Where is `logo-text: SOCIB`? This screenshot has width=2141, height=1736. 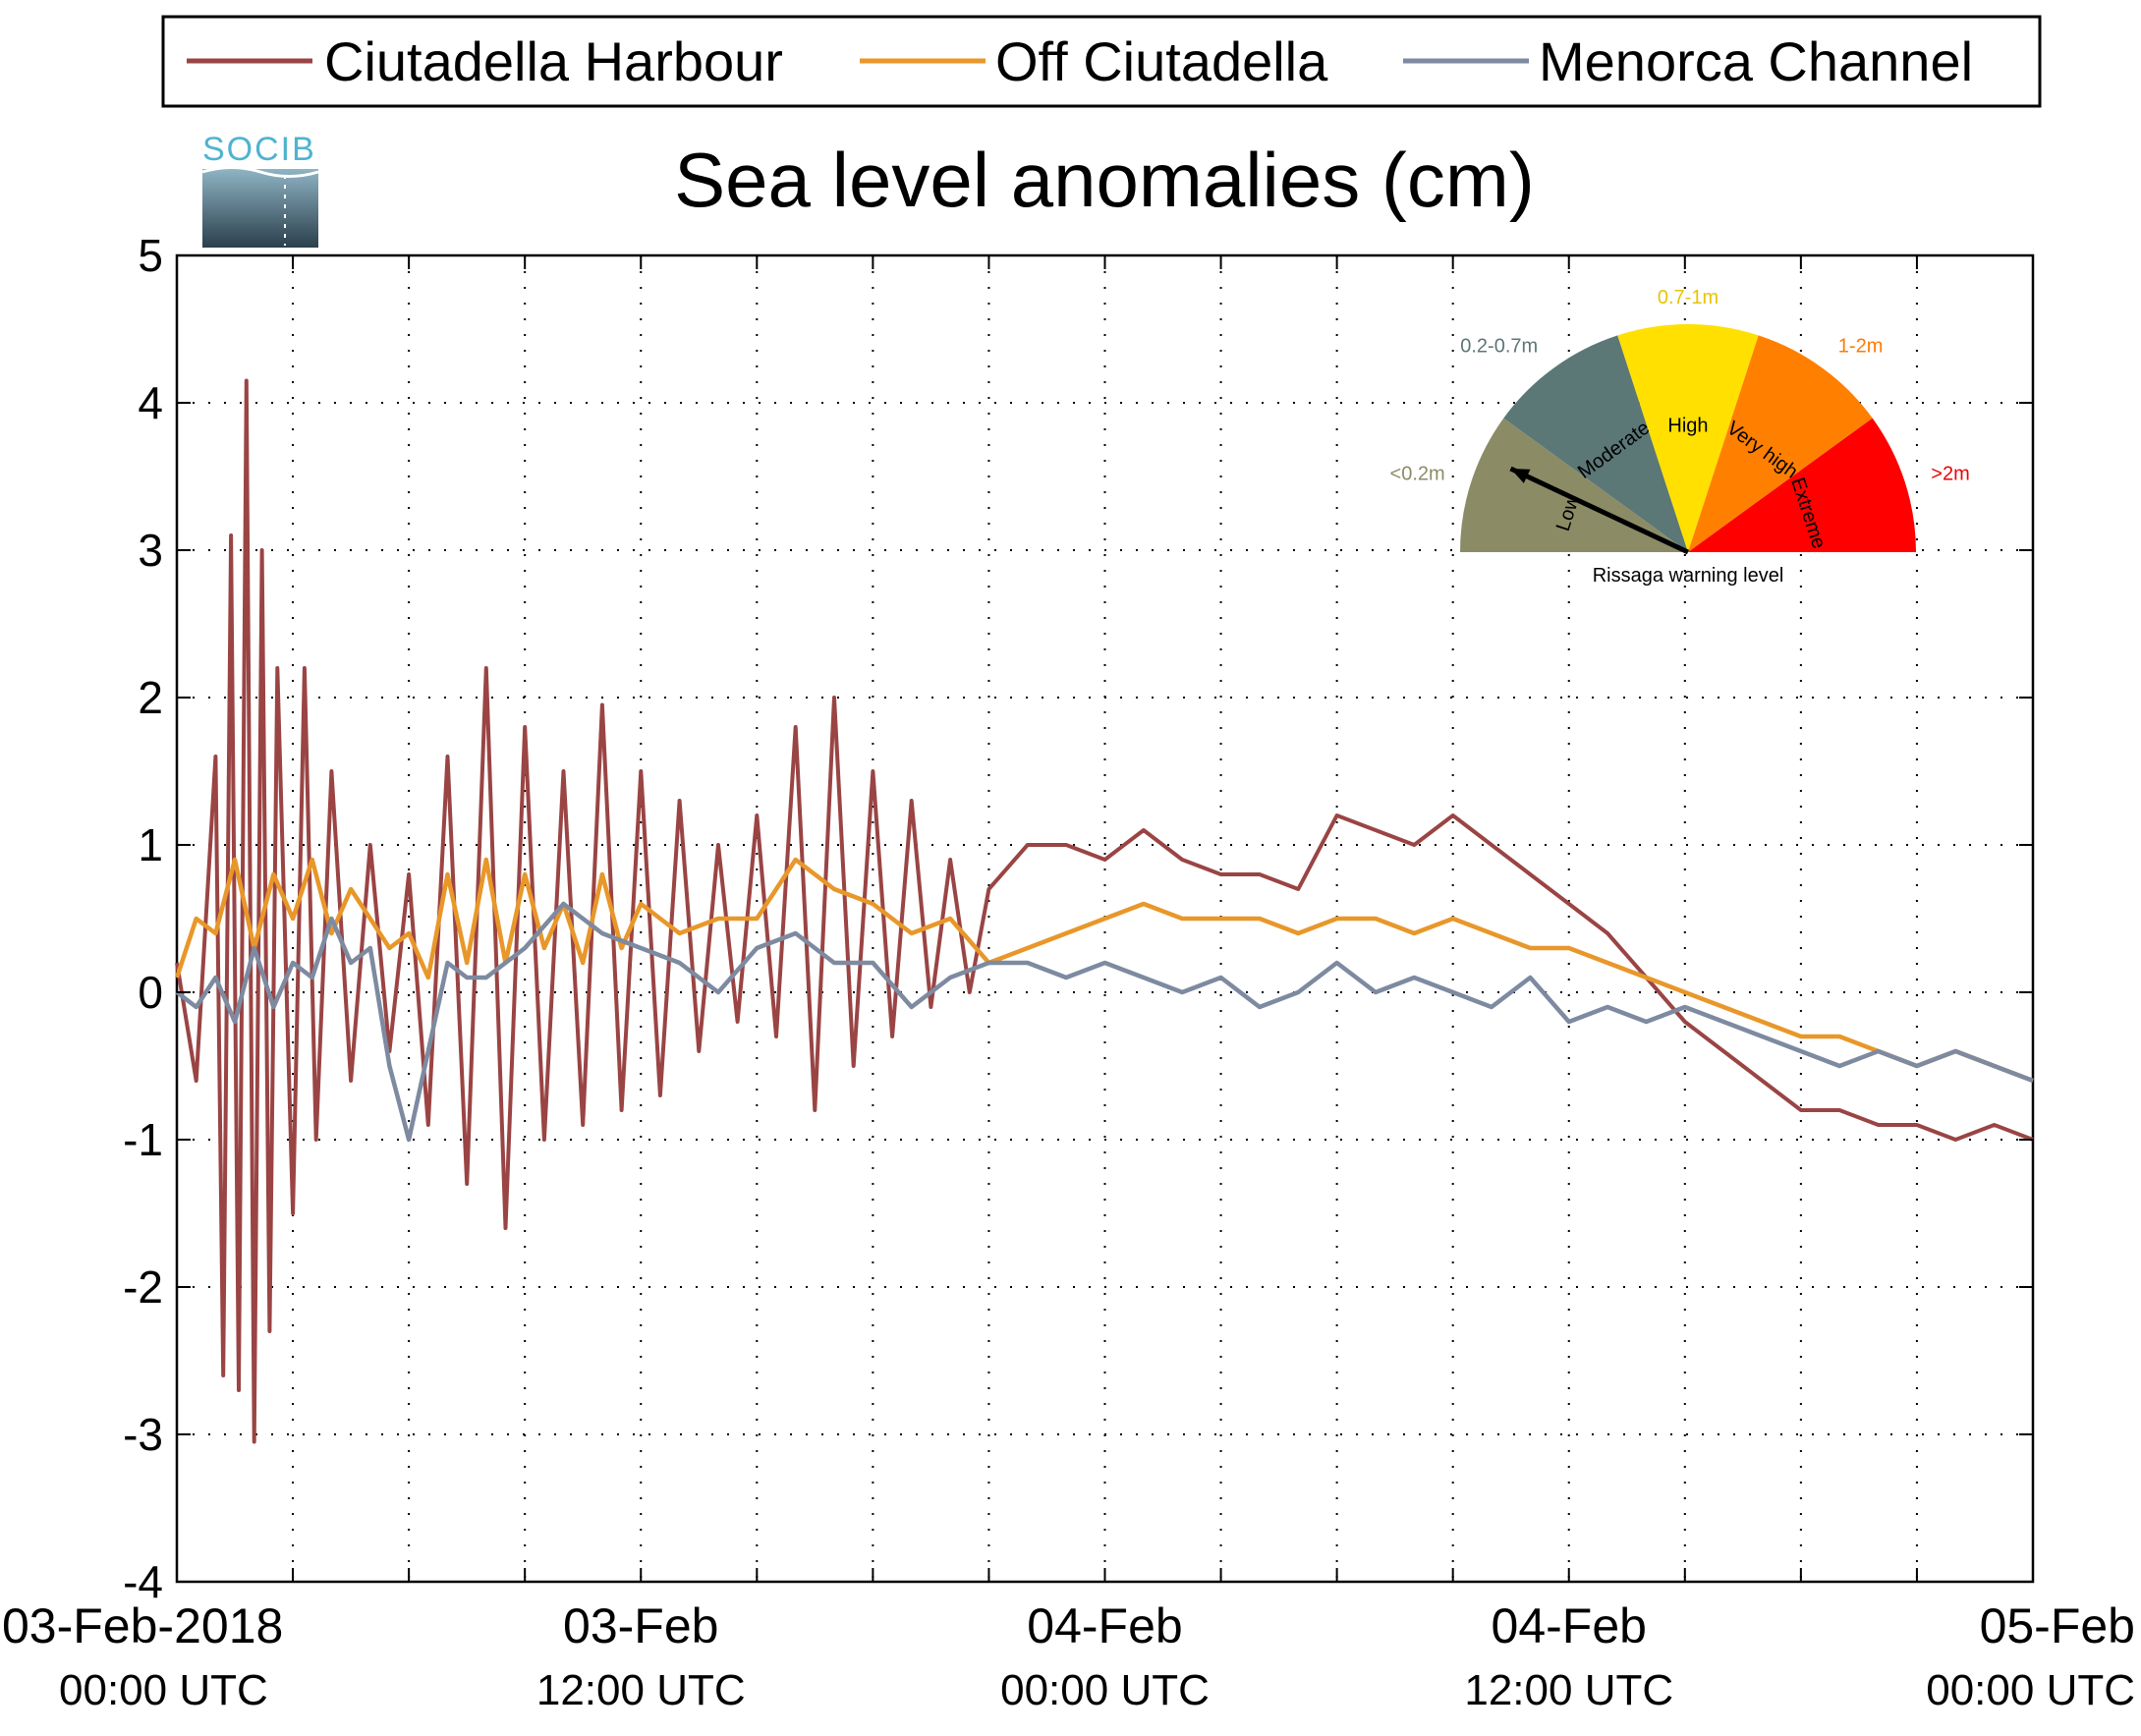
logo-text: SOCIB is located at coordinates (259, 149).